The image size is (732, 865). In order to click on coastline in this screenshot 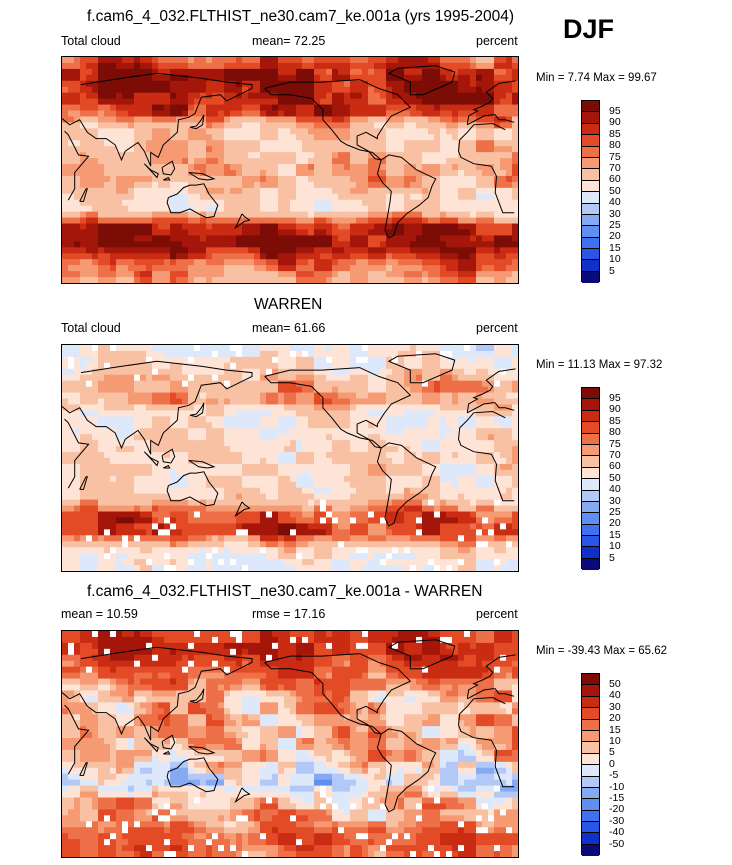, I will do `click(192, 201)`.